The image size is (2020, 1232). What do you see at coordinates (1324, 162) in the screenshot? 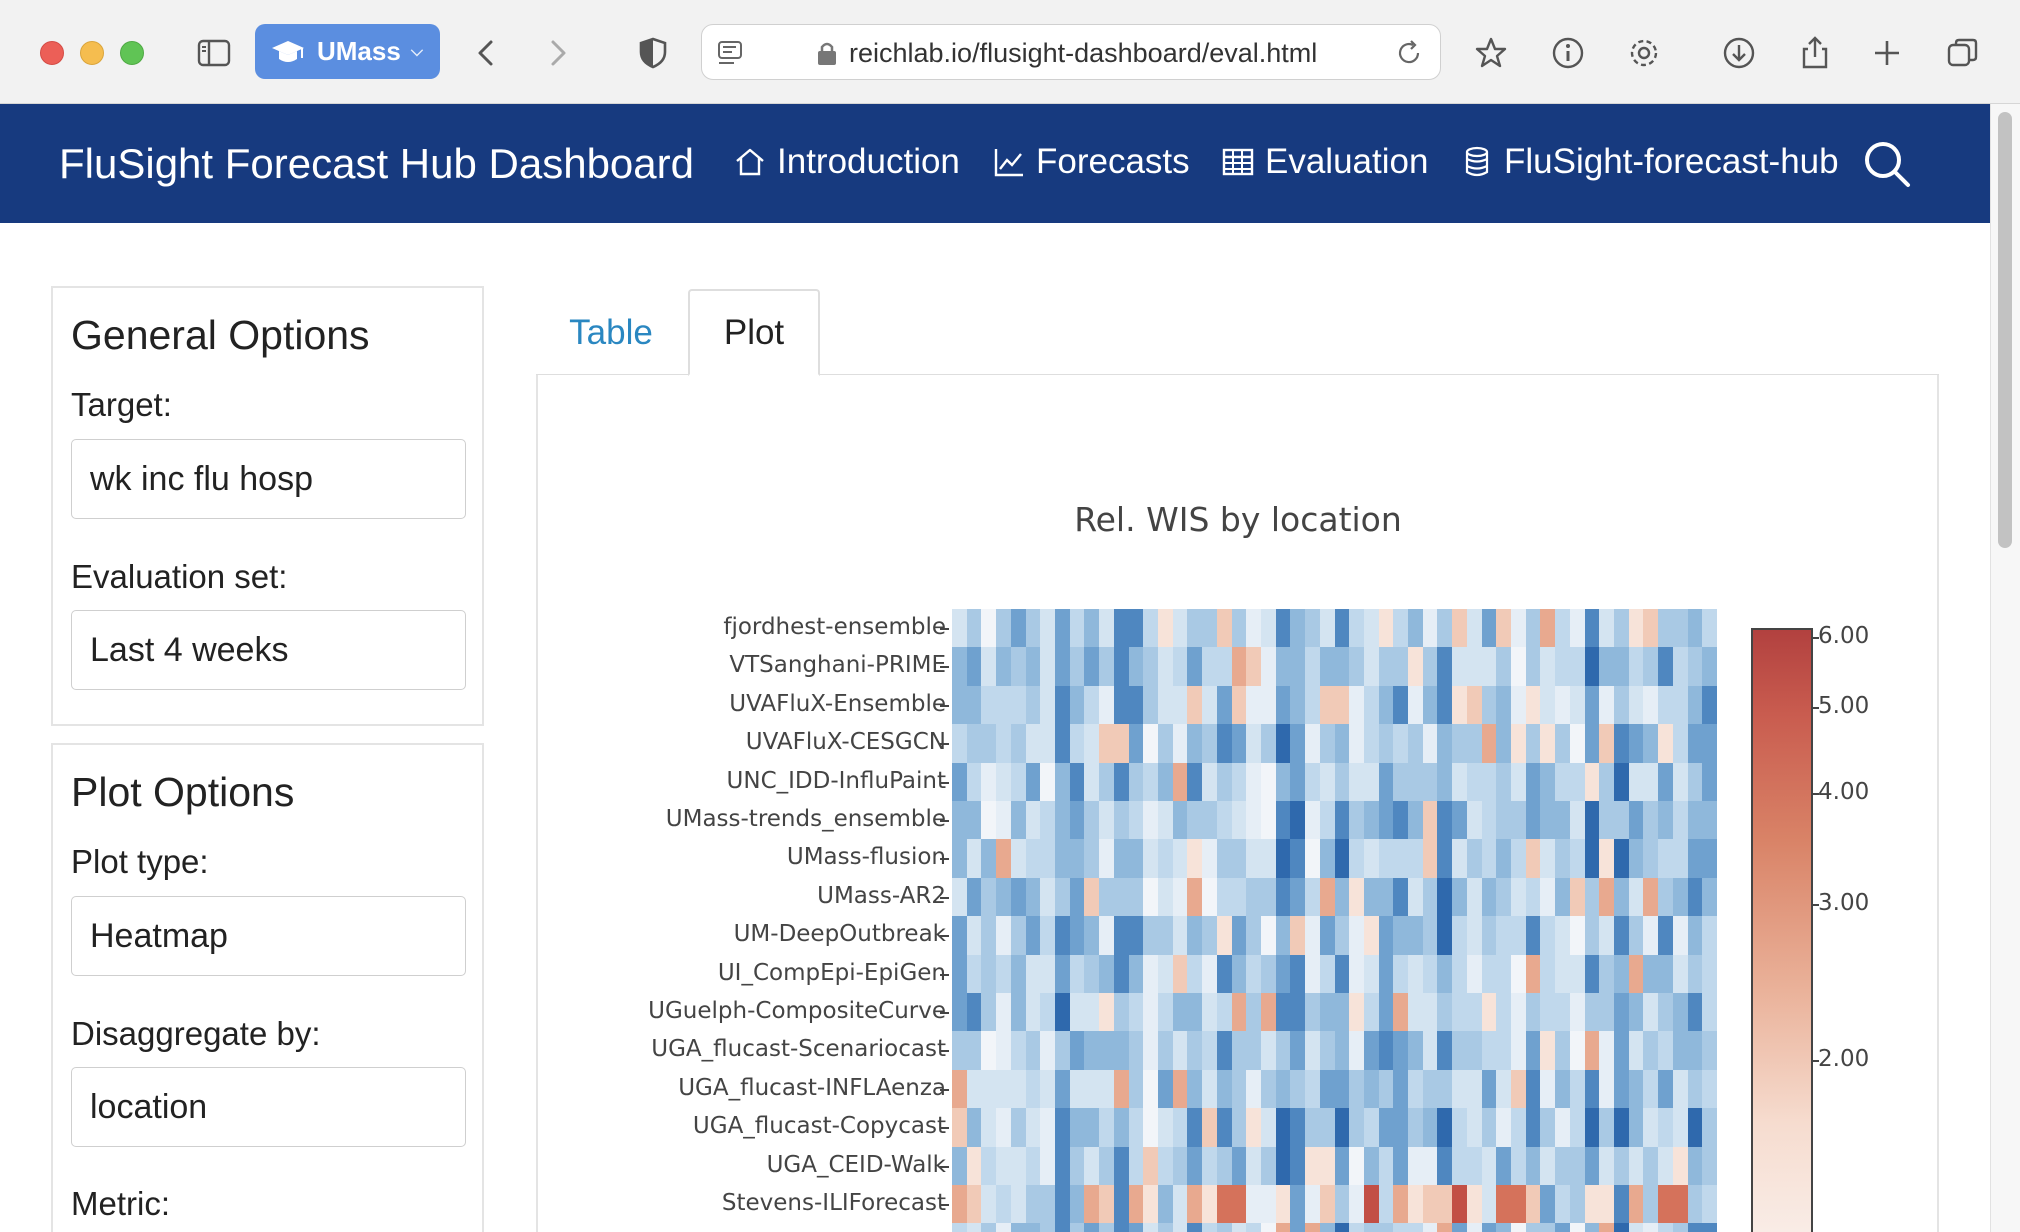
I see `nav-evaluation: Evaluation` at bounding box center [1324, 162].